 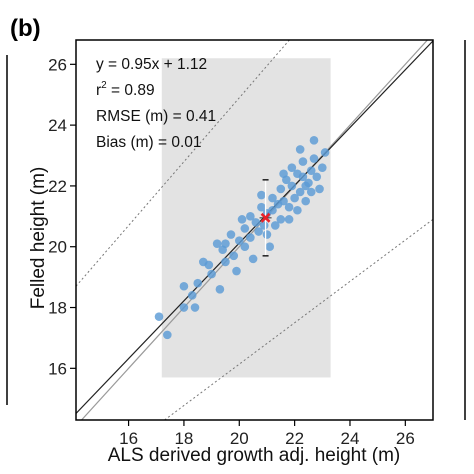 What do you see at coordinates (38, 238) in the screenshot?
I see `y-axis-label: Felled height (m)` at bounding box center [38, 238].